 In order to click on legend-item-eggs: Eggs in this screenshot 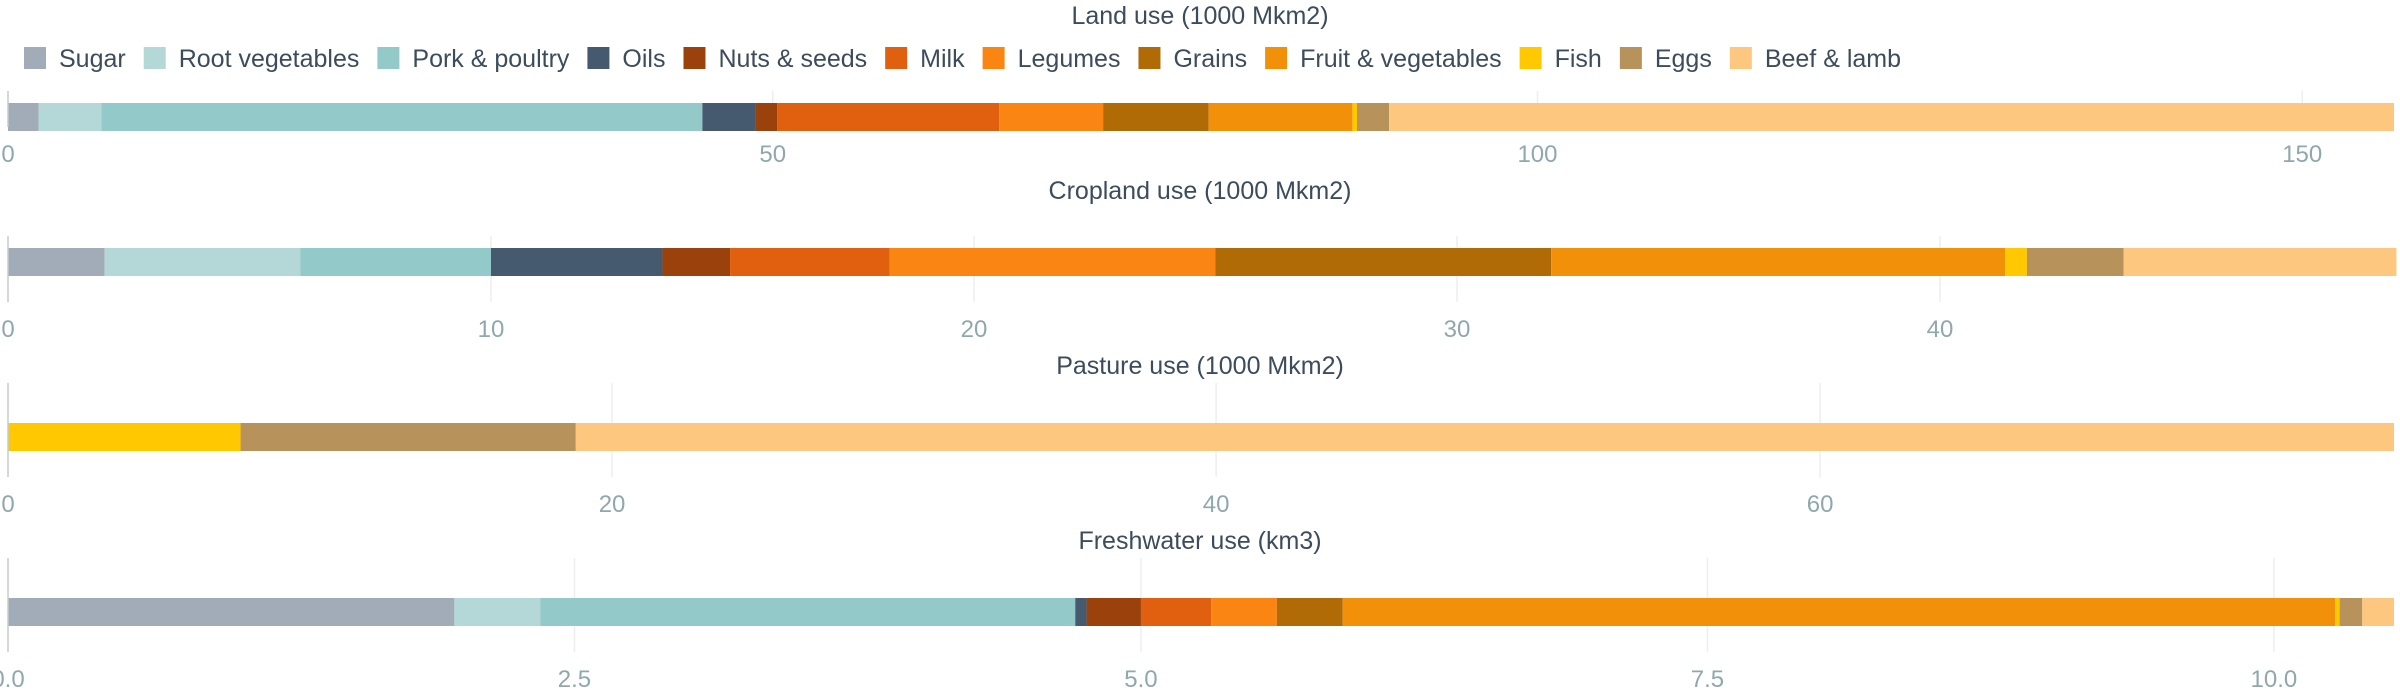, I will do `click(1665, 59)`.